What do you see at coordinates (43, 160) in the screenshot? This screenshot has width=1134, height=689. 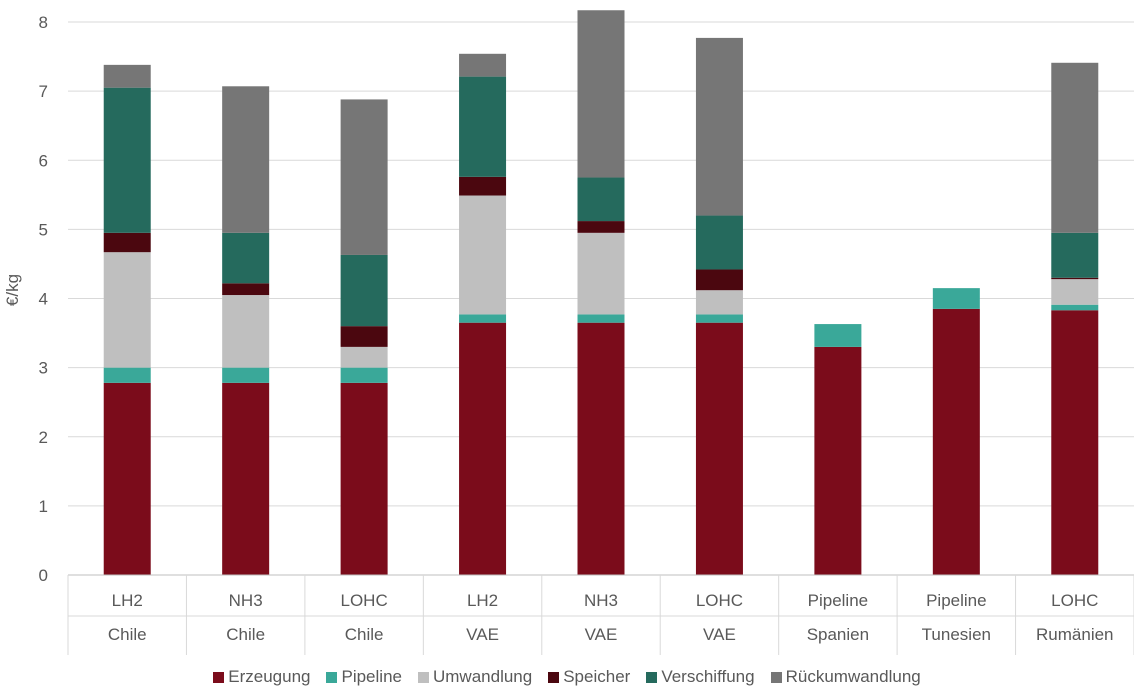 I see `y-tick-label: 6` at bounding box center [43, 160].